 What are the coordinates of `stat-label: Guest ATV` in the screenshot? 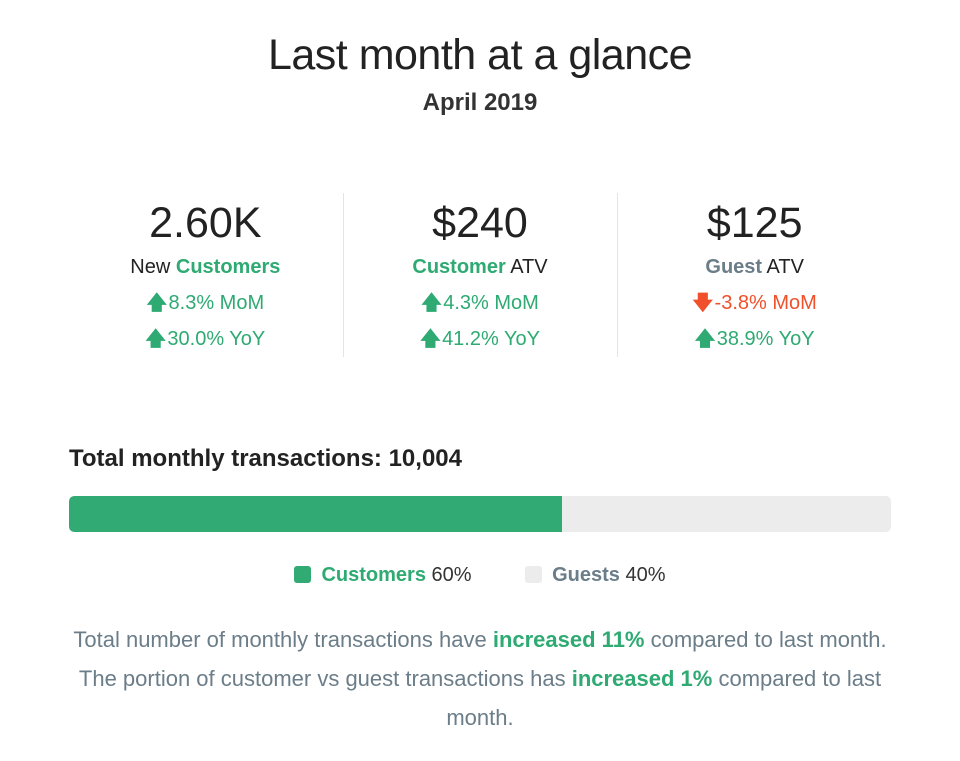 It's located at (754, 267).